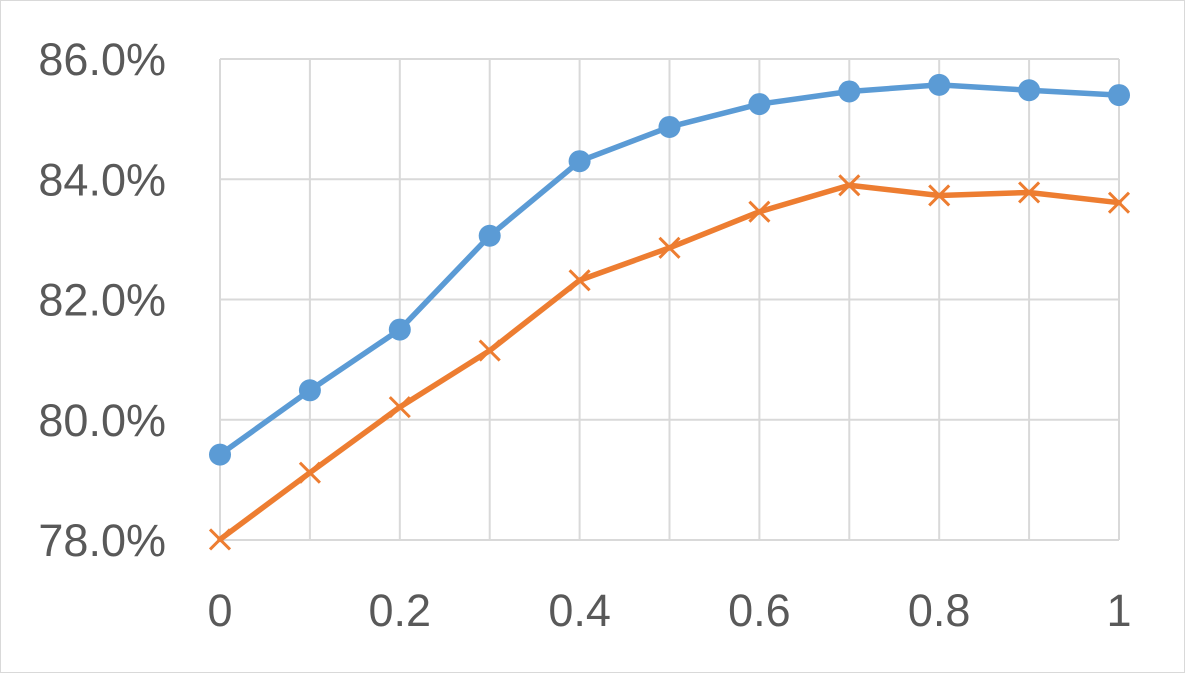 Image resolution: width=1185 pixels, height=673 pixels. What do you see at coordinates (102, 179) in the screenshot?
I see `y-tick-label: 84.0%` at bounding box center [102, 179].